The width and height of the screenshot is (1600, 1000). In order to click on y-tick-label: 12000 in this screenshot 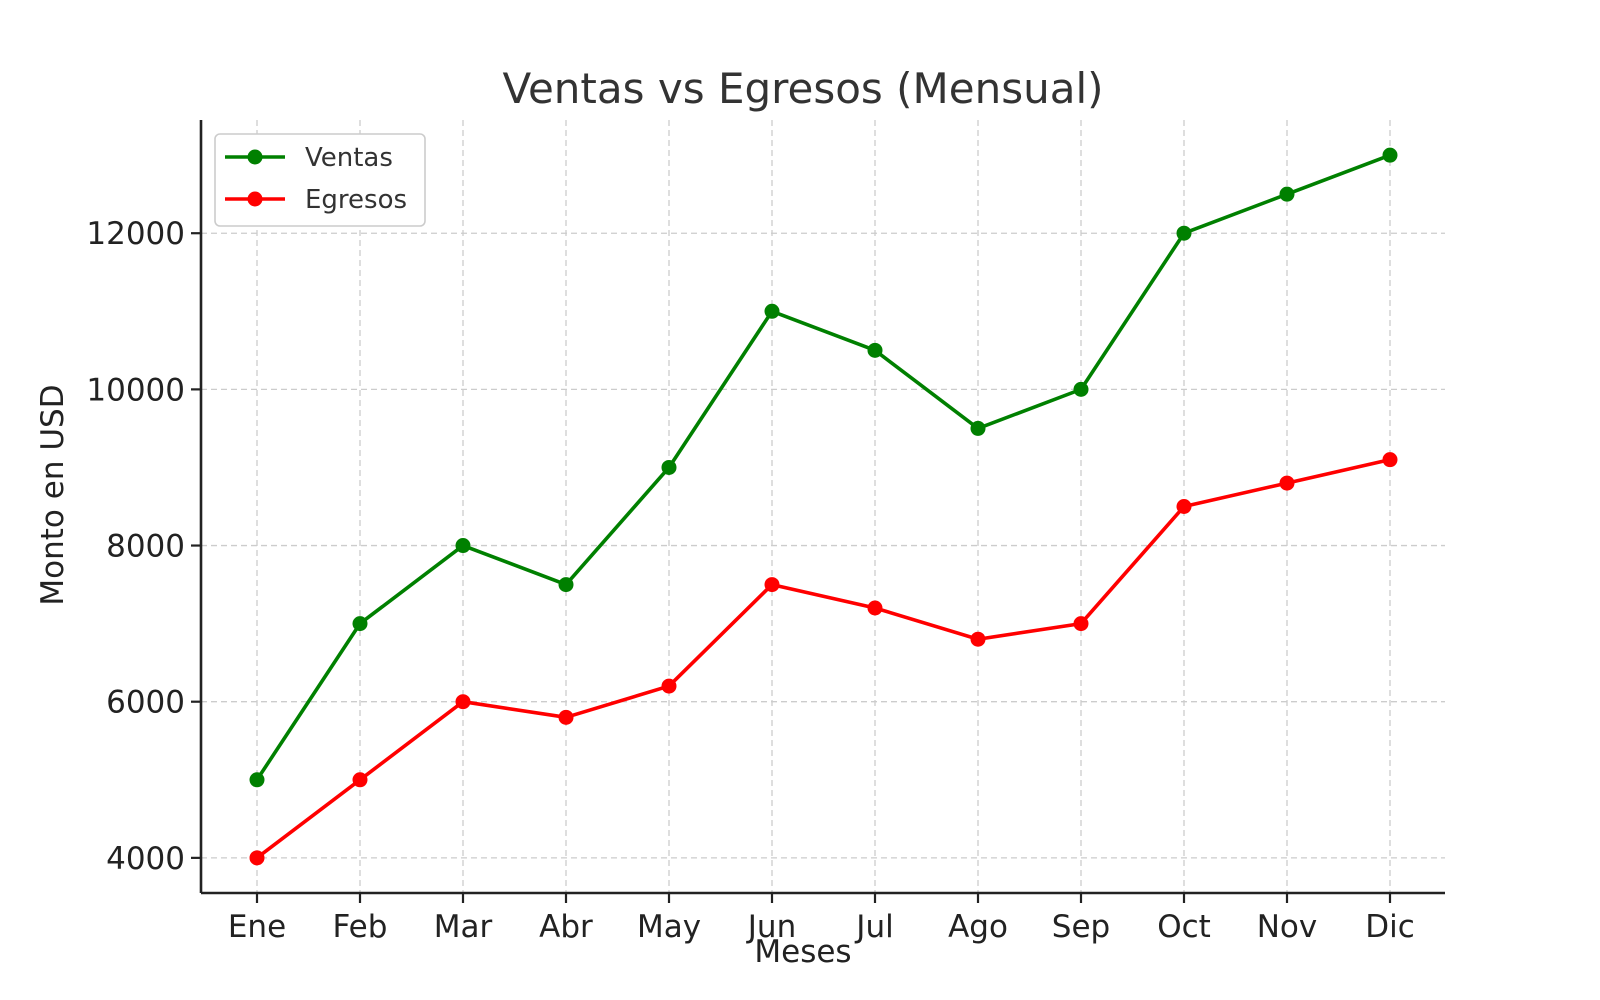, I will do `click(135, 234)`.